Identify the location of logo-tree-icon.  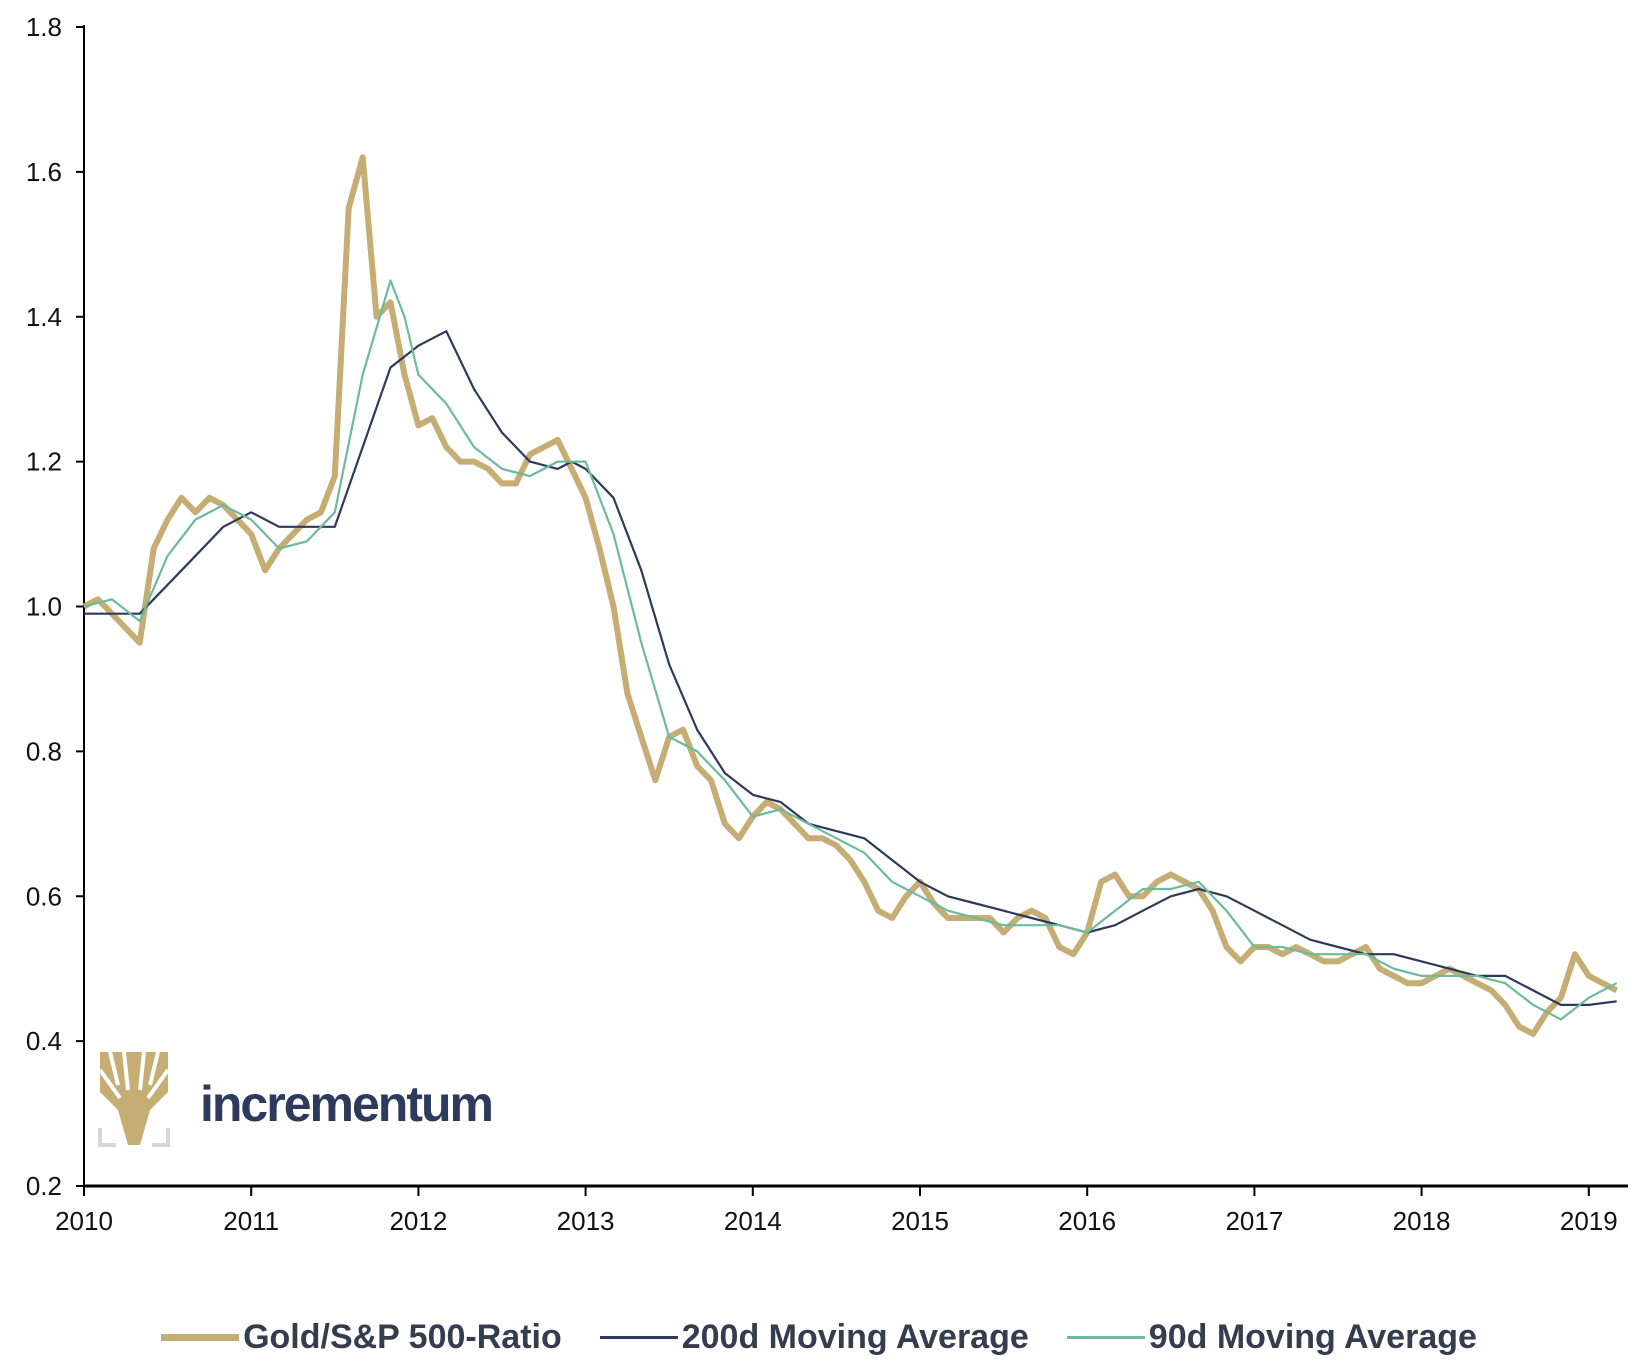
(134, 1099).